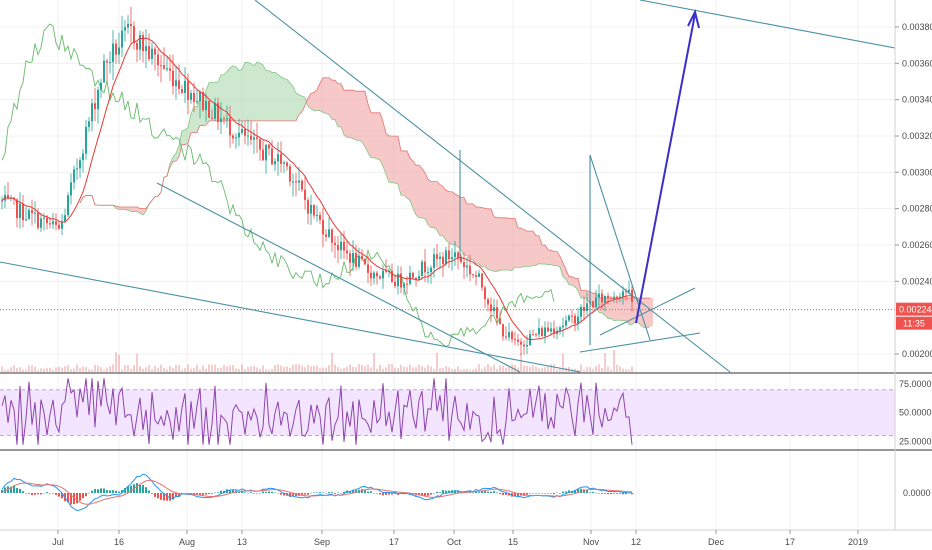 This screenshot has height=550, width=932. What do you see at coordinates (460, 538) in the screenshot?
I see `time-axis: Jul 16 Aug 13 Sep 17 Oct 15 Nov 12 Dec 17 2019` at bounding box center [460, 538].